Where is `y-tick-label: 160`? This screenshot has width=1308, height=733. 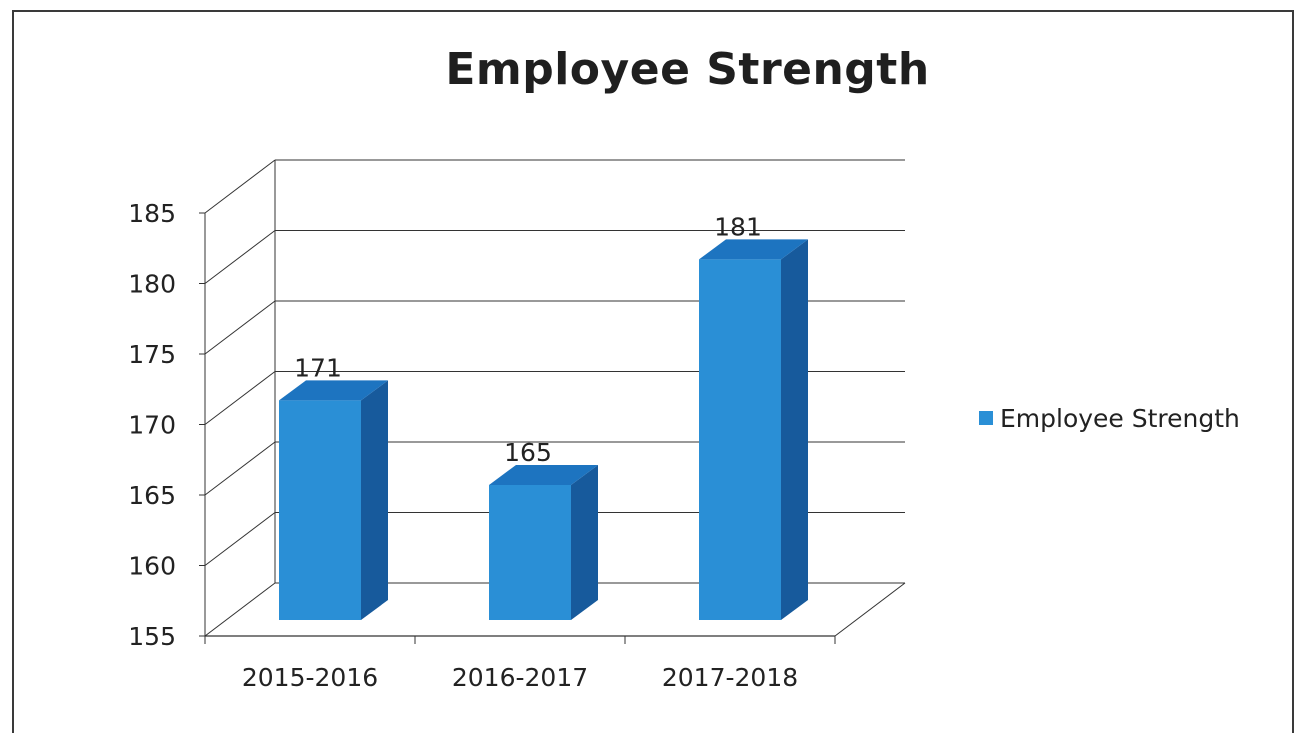 y-tick-label: 160 is located at coordinates (152, 566).